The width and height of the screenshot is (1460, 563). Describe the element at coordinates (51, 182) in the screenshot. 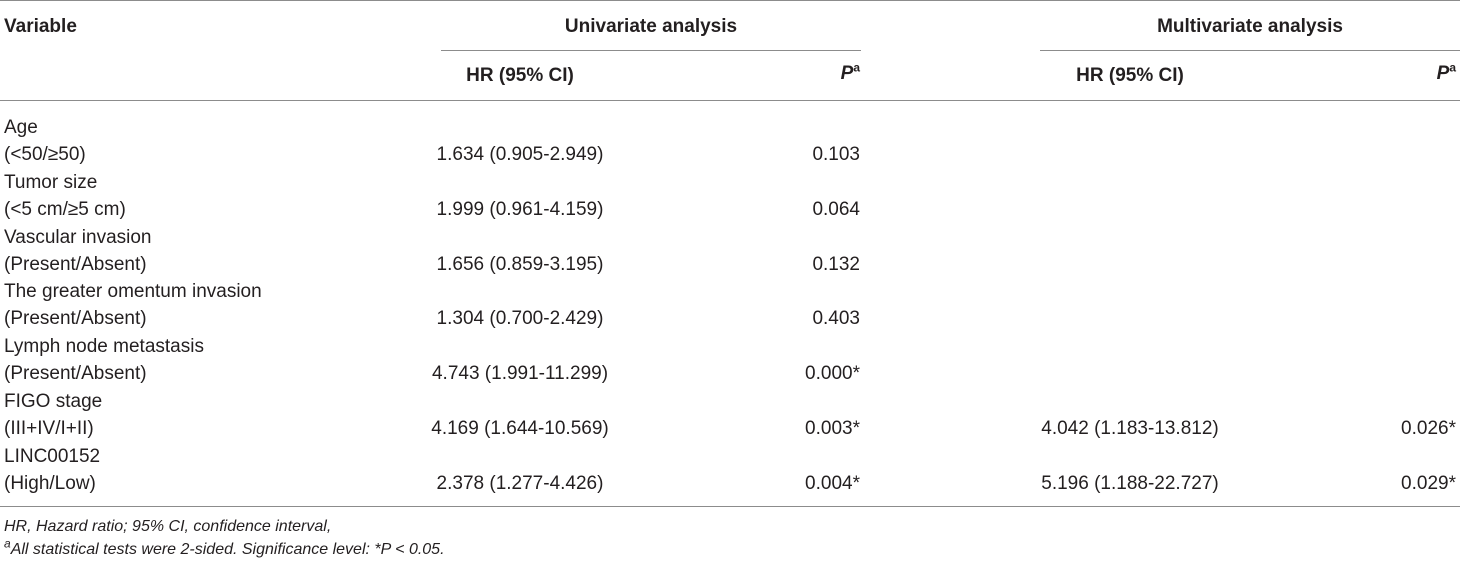

I see `variable-name: Tumor size` at that location.